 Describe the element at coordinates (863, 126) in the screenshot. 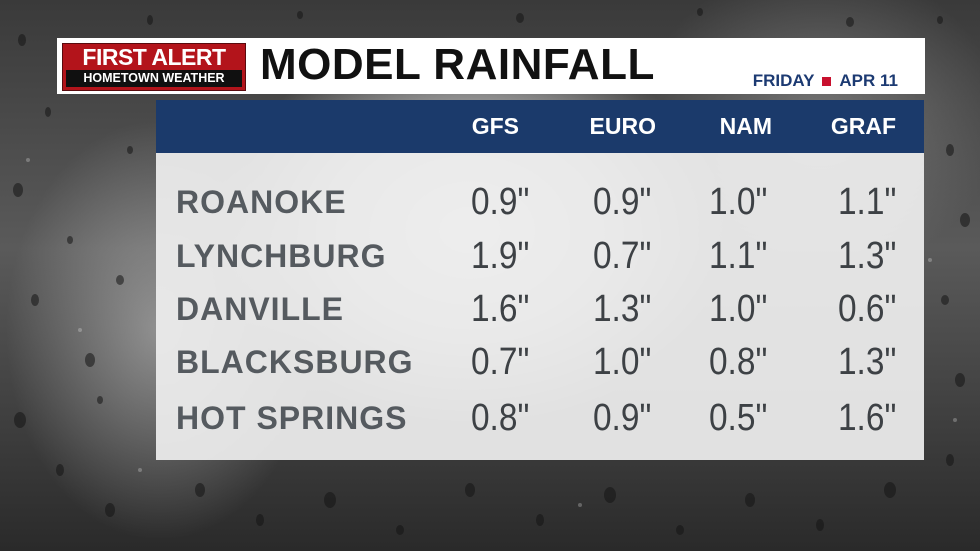

I see `column-header-graf: GRAF` at that location.